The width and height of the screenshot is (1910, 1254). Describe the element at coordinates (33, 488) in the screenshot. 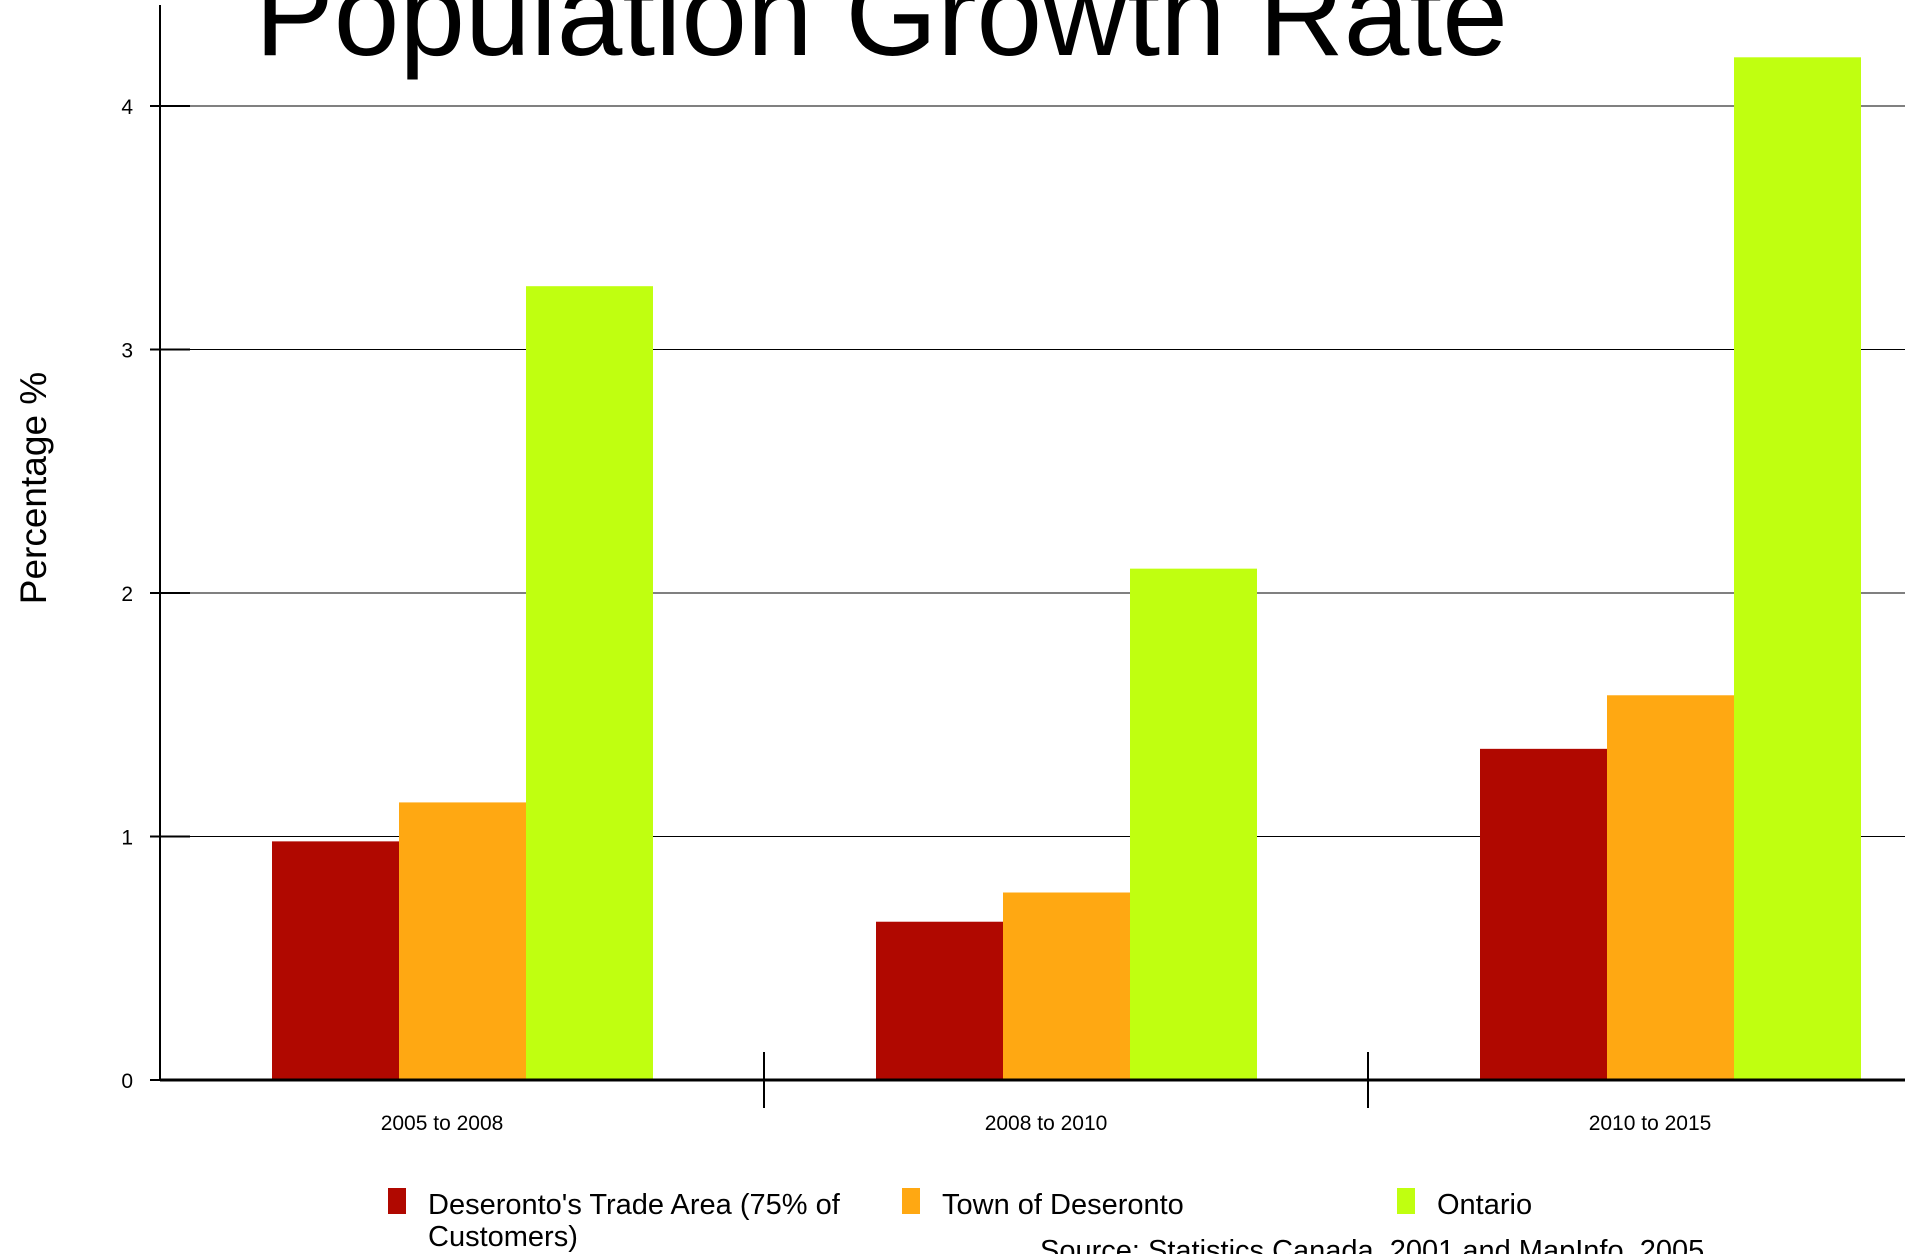

I see `y-axis-label: Percentage %` at that location.